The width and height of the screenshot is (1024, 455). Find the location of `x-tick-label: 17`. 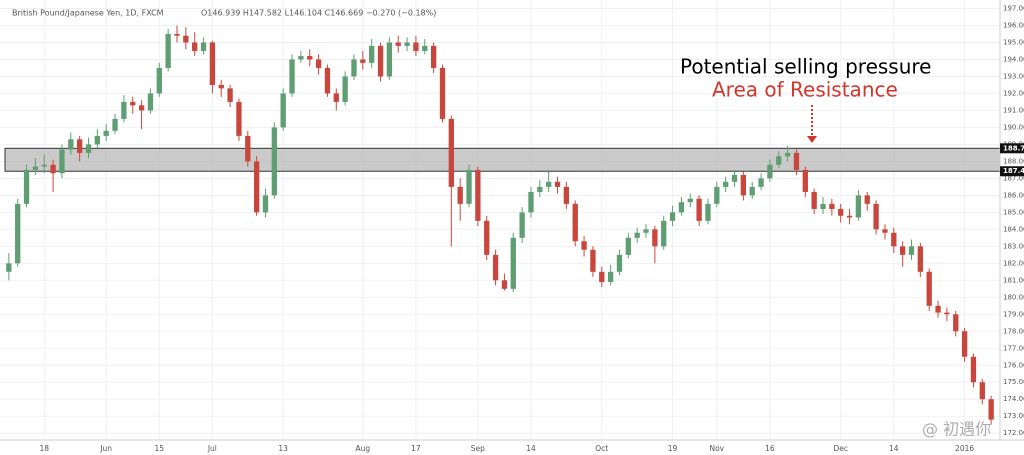

x-tick-label: 17 is located at coordinates (416, 448).